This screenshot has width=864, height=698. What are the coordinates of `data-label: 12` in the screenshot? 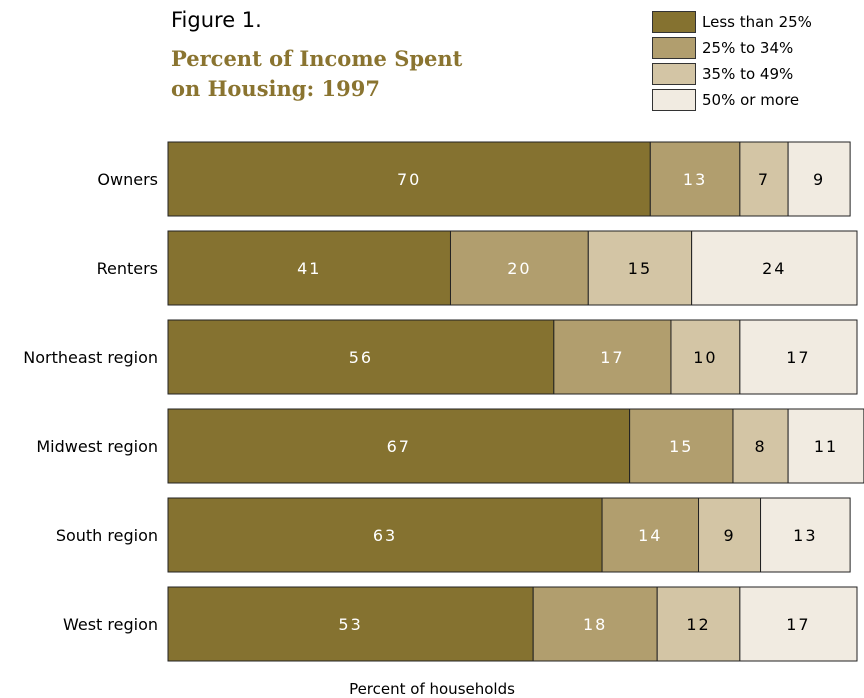 It's located at (698, 624).